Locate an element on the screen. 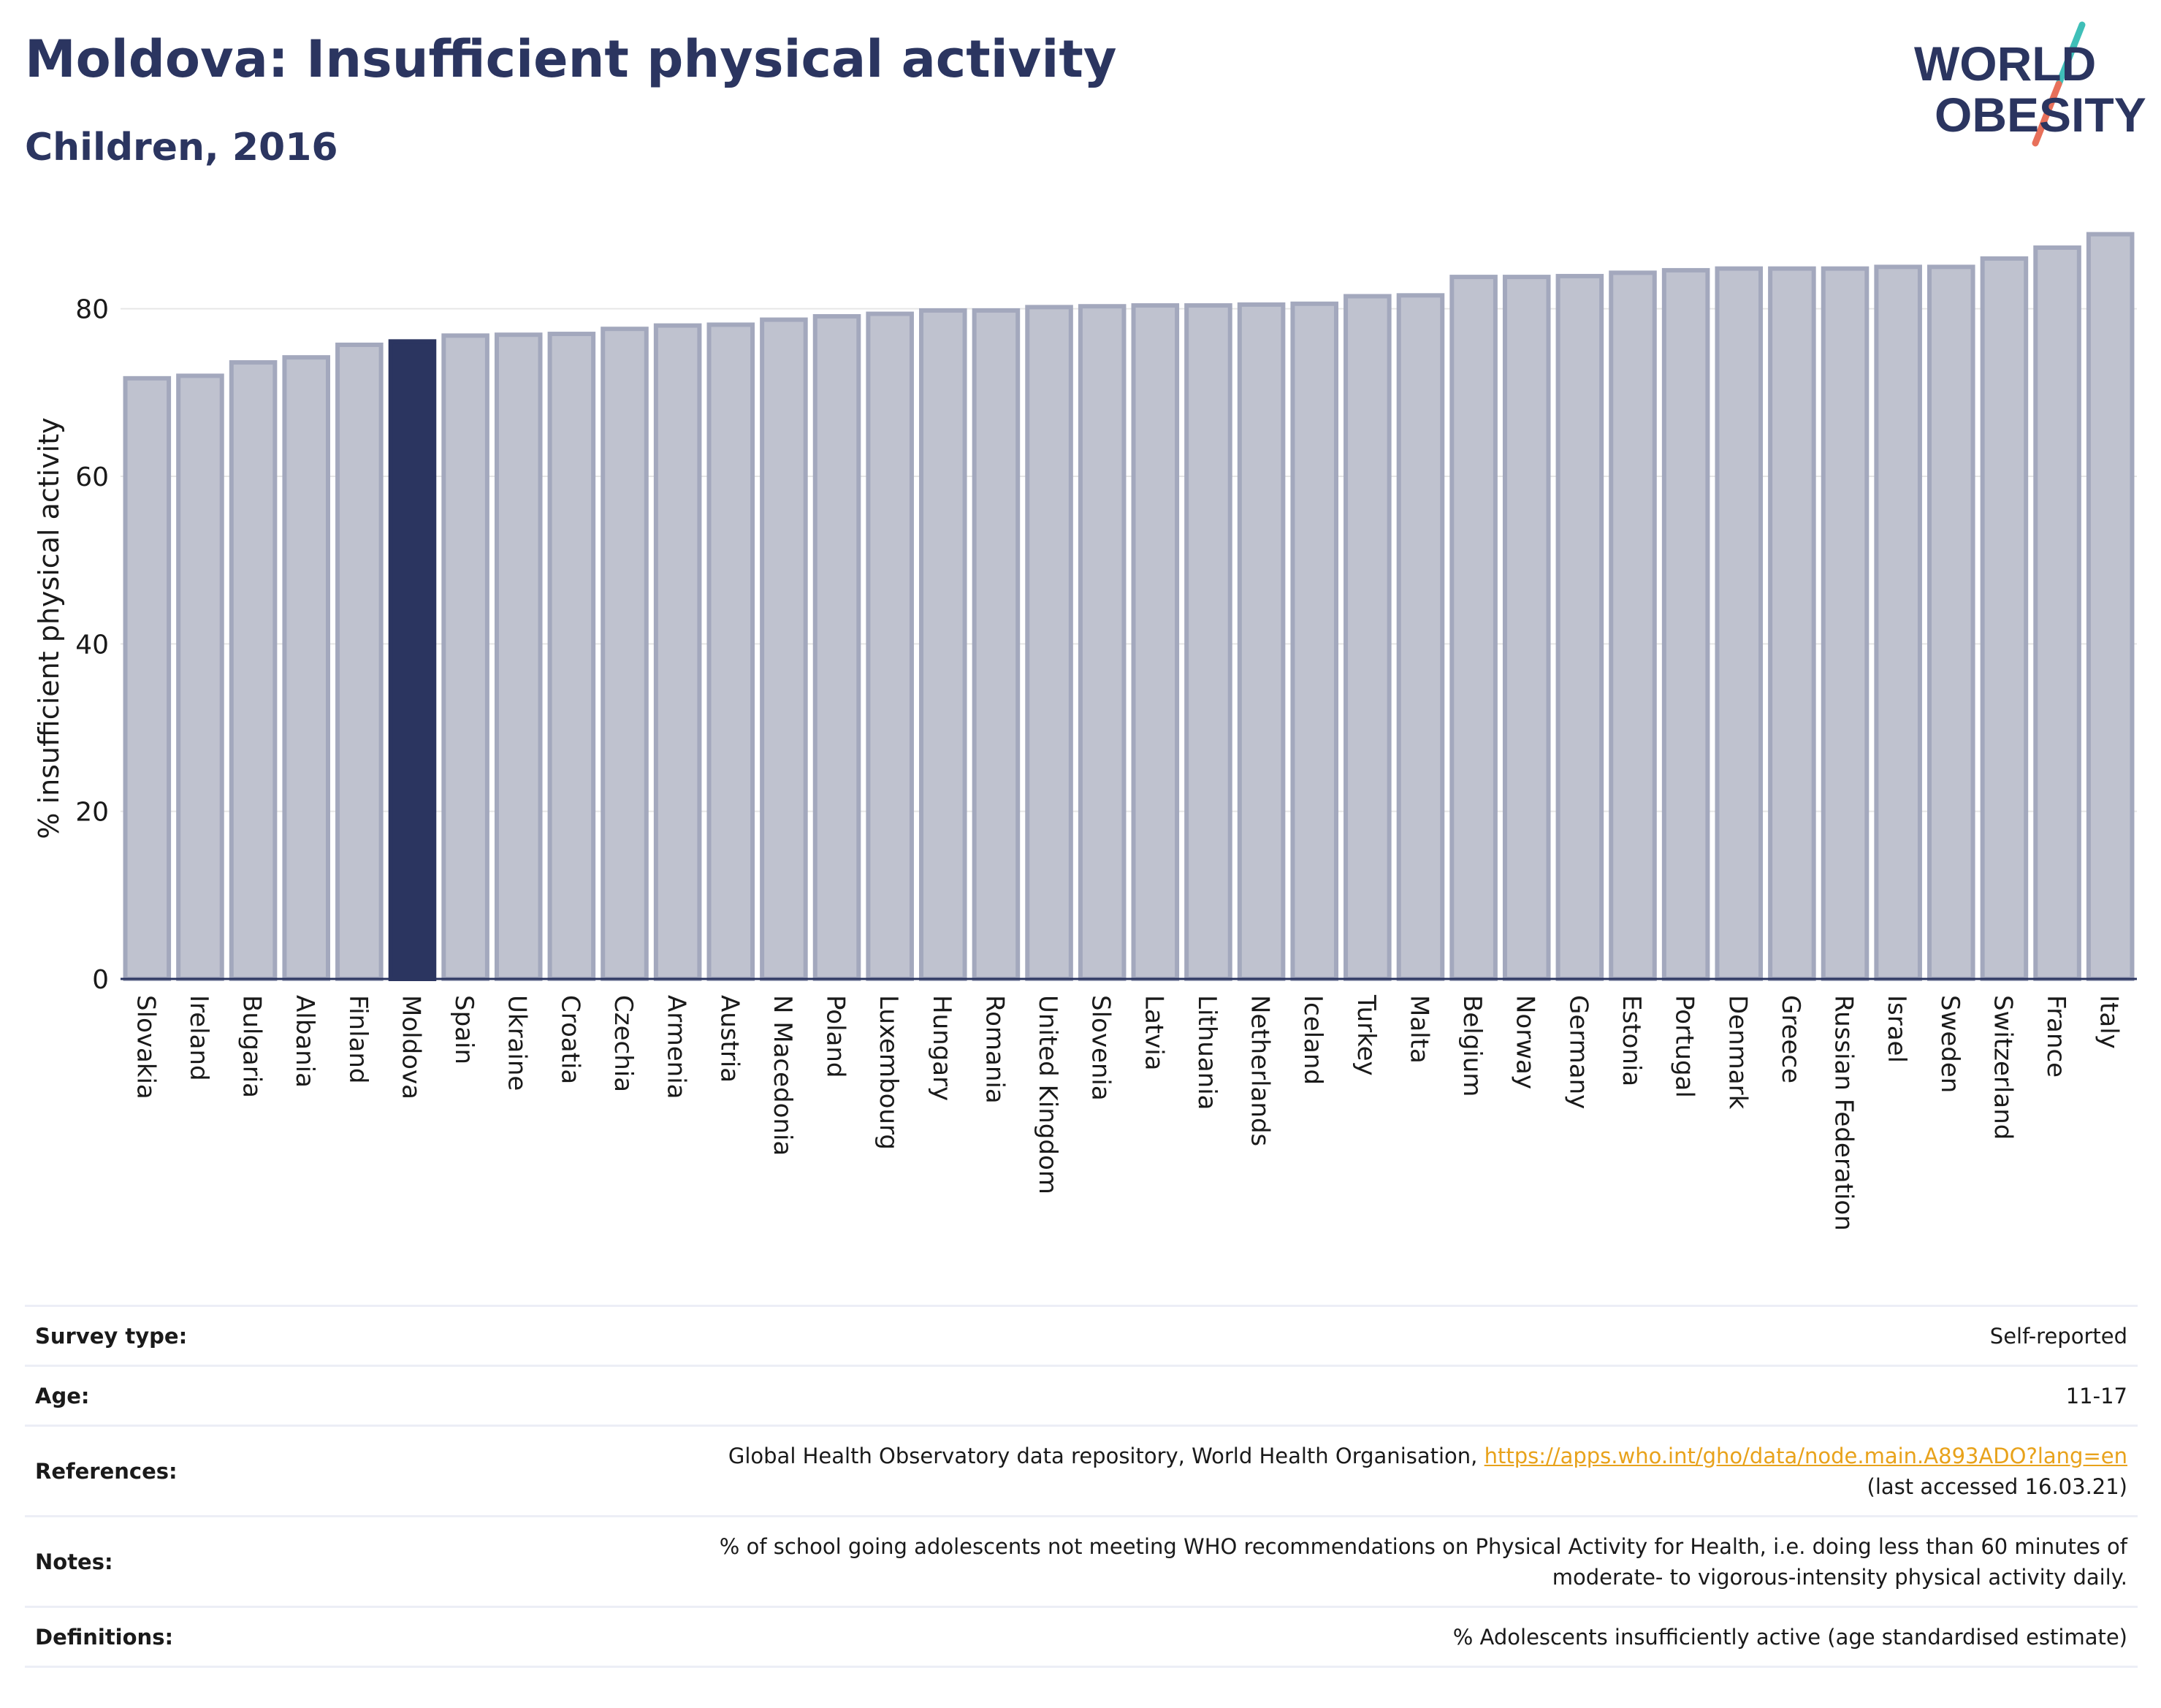  x-tick-label: Spain is located at coordinates (464, 1029).